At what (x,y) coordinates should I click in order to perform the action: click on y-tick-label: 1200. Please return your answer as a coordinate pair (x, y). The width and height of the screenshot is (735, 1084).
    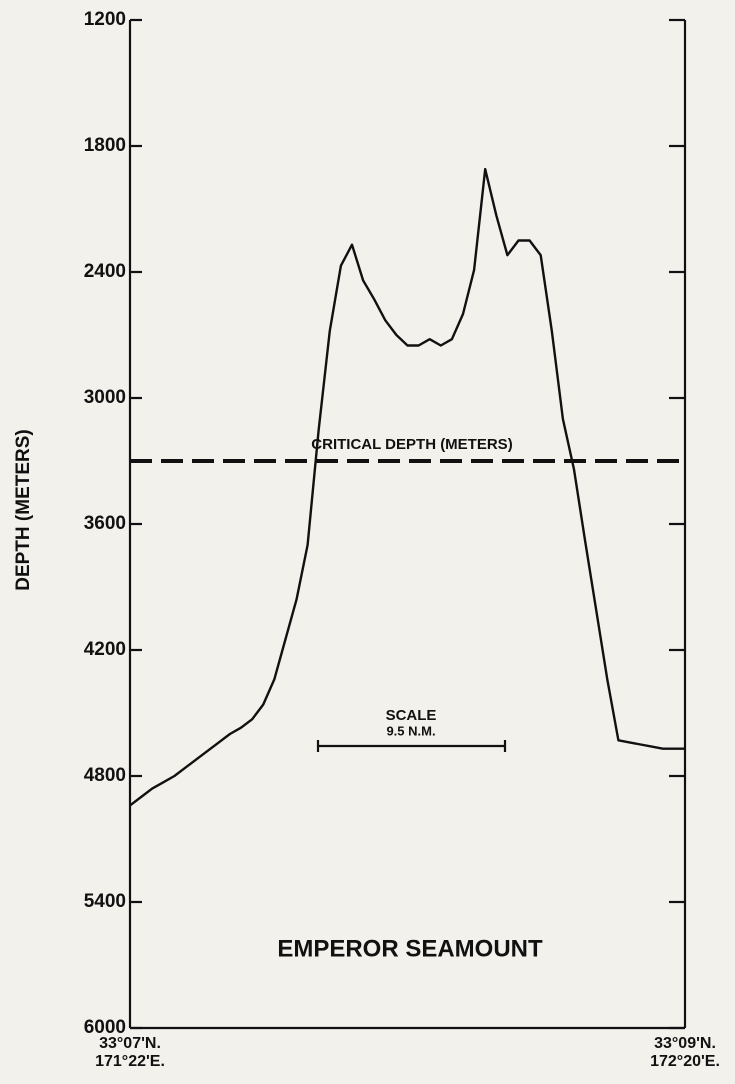
    Looking at the image, I should click on (105, 19).